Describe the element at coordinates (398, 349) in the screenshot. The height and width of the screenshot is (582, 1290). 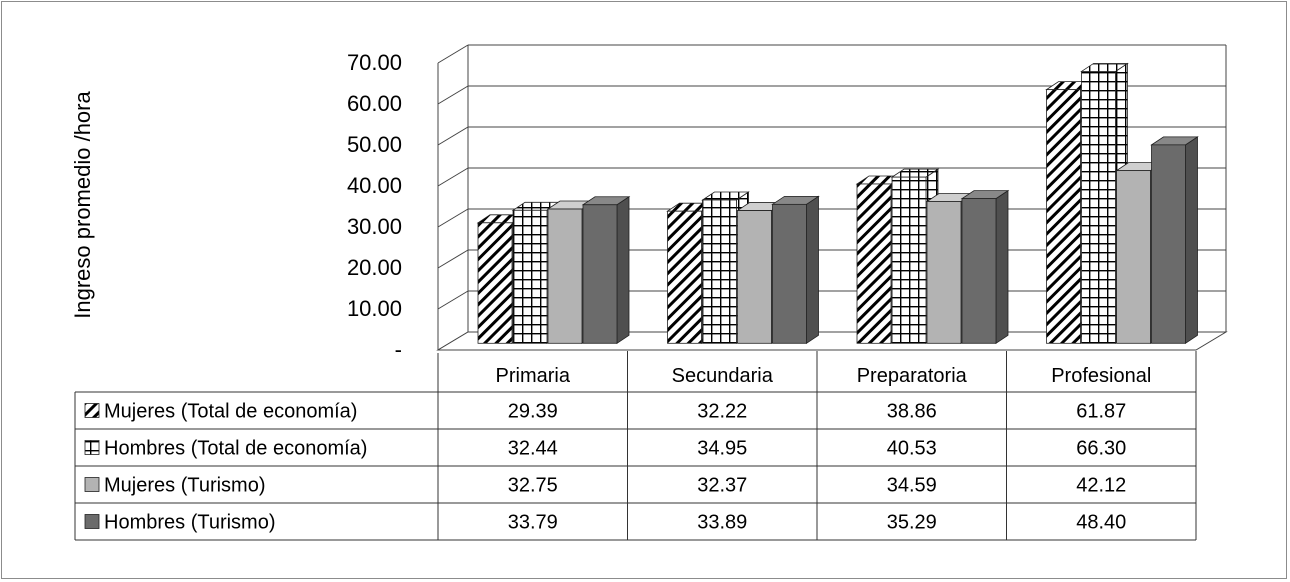
I see `y-tick-label: -` at that location.